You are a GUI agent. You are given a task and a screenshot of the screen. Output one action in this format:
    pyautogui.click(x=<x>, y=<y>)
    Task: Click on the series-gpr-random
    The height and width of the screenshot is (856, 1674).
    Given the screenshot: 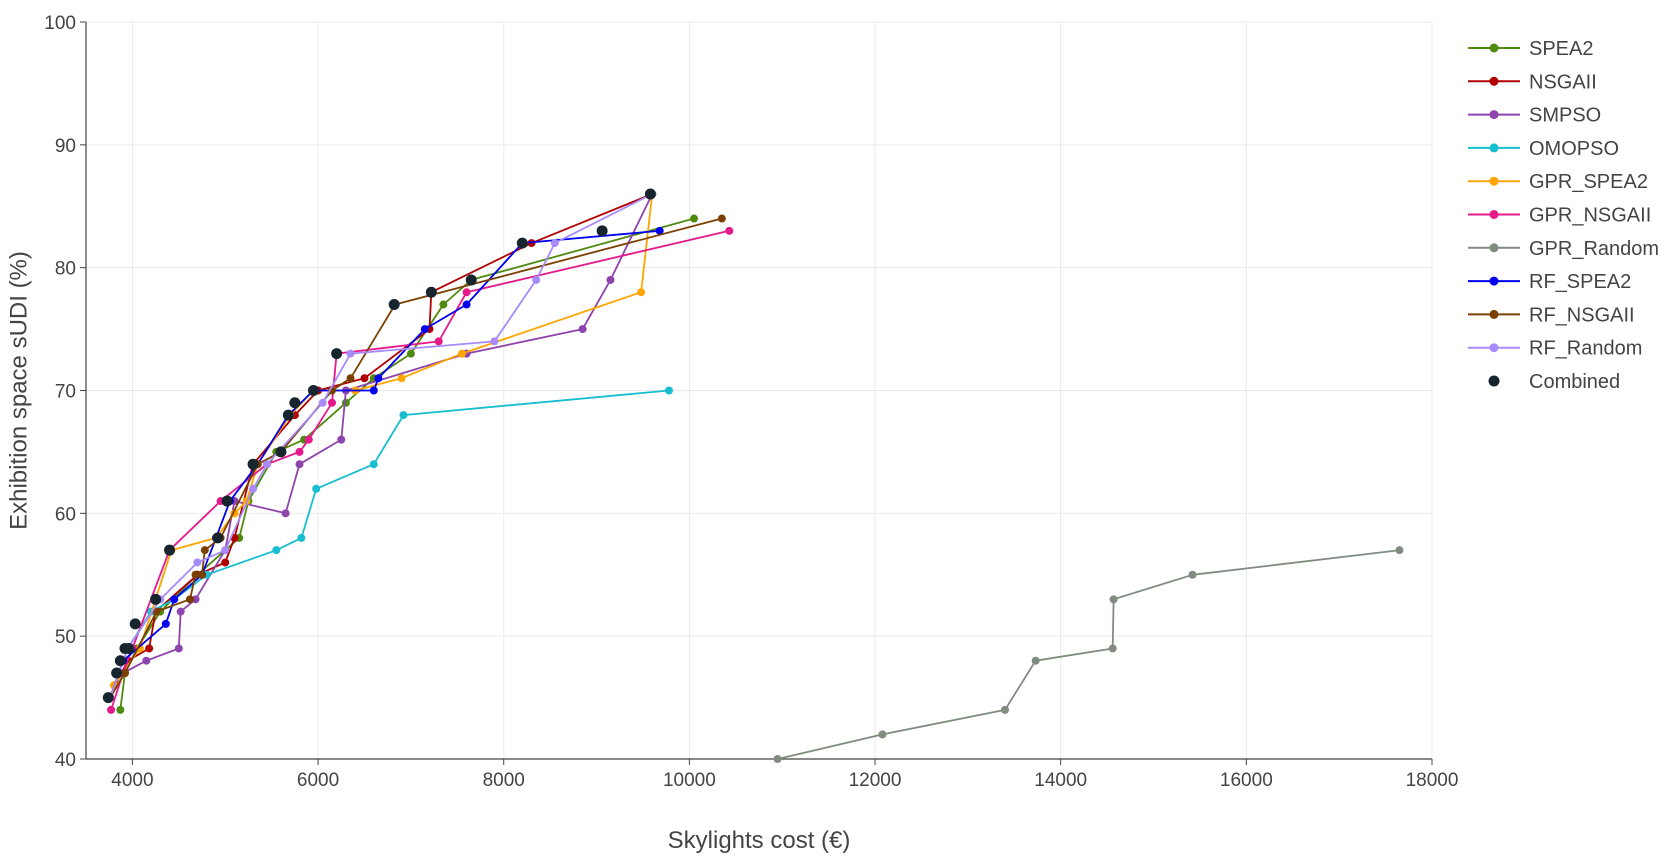 What is the action you would take?
    pyautogui.click(x=1088, y=654)
    